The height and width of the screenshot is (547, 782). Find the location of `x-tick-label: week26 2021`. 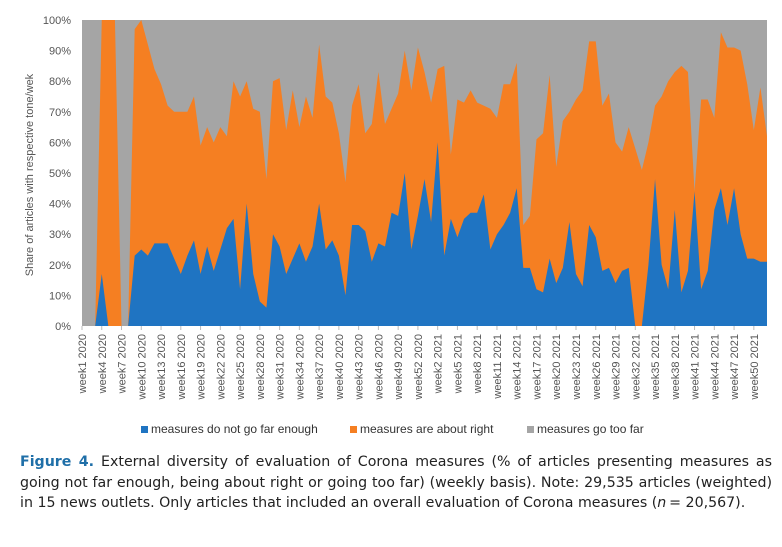

x-tick-label: week26 2021 is located at coordinates (597, 367).